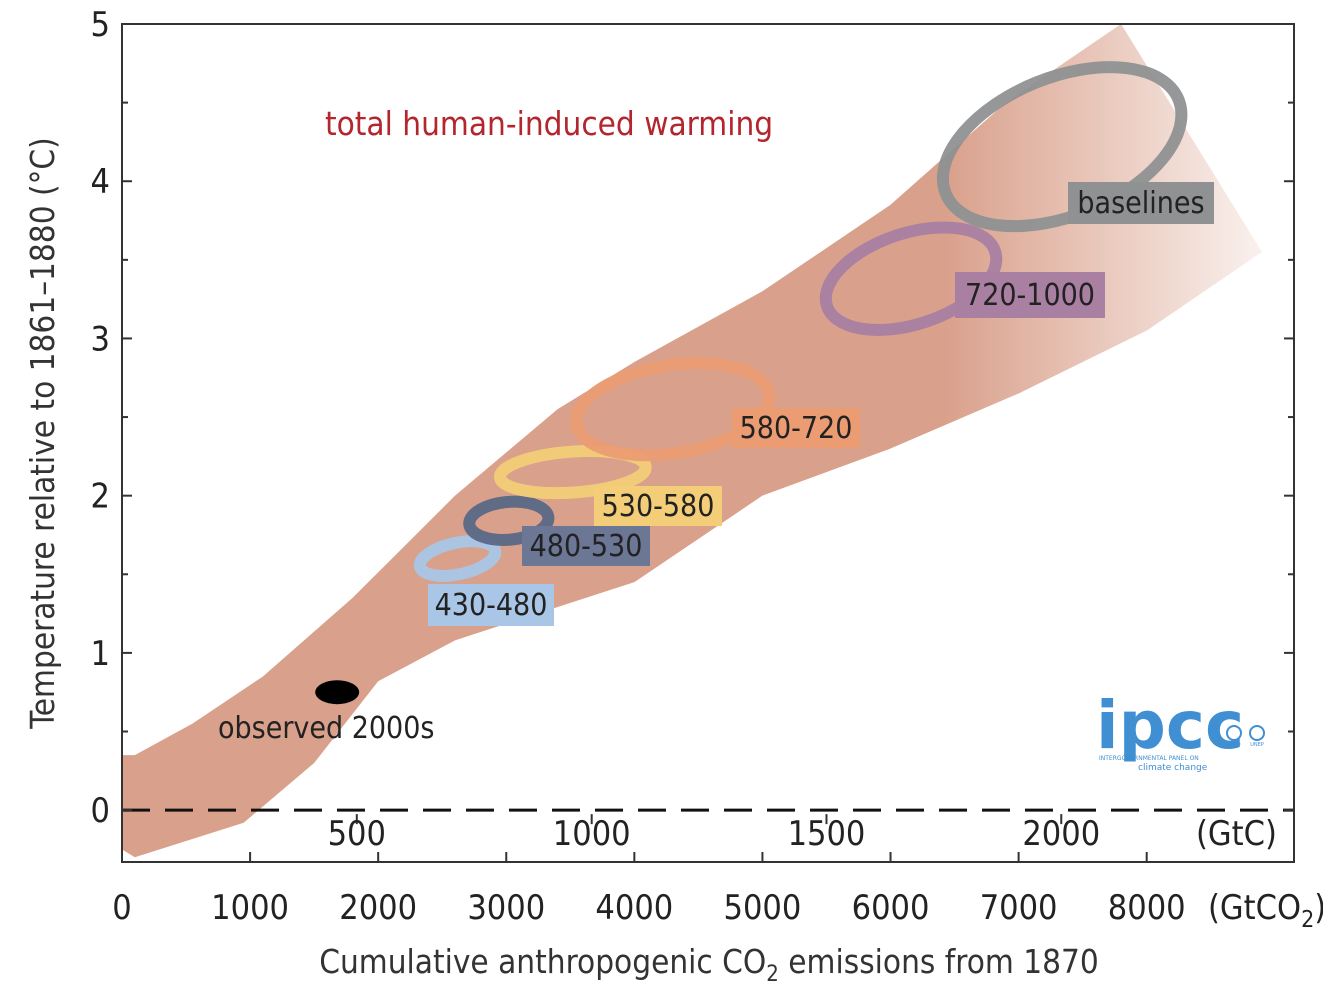 Image resolution: width=1323 pixels, height=985 pixels. I want to click on y-tick-label: 2, so click(100, 497).